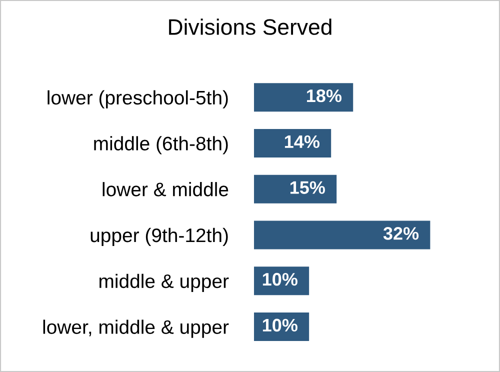  I want to click on y-tick-label: lower, middle & upper, so click(136, 329).